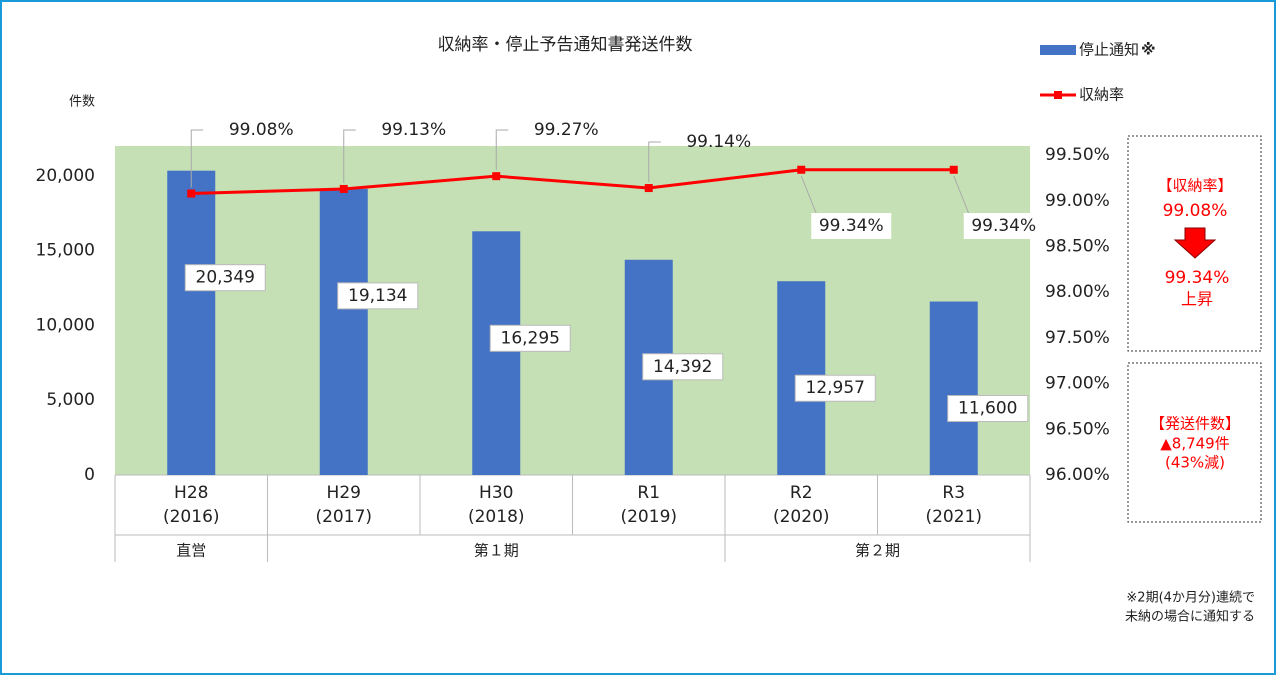  I want to click on box-text: 99.34%, so click(1197, 278).